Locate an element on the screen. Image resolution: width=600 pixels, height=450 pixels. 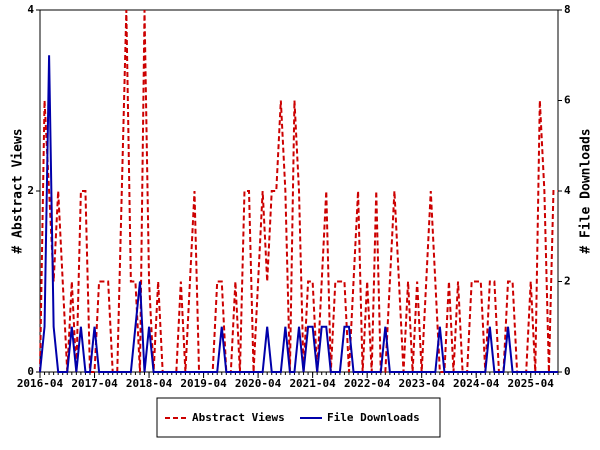
y-tick-label: 0 is located at coordinates (30, 371).